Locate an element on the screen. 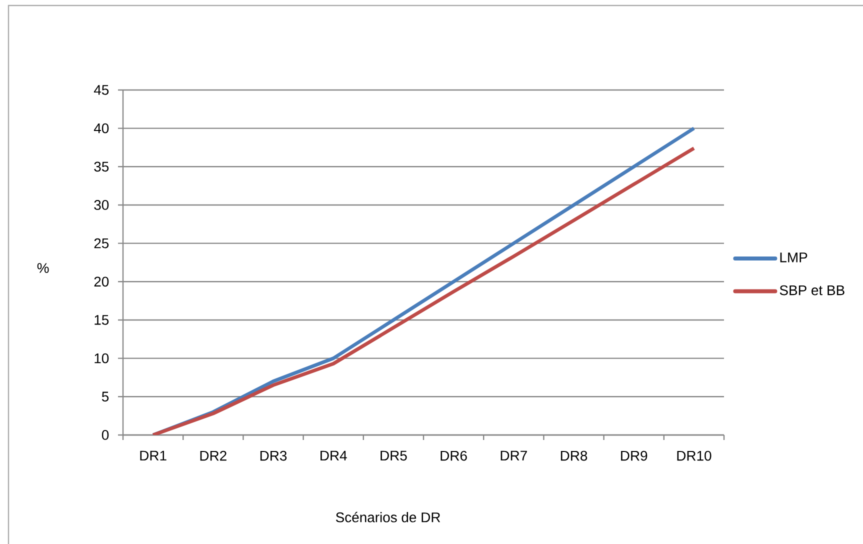  x-tick-label: DR10 is located at coordinates (694, 455).